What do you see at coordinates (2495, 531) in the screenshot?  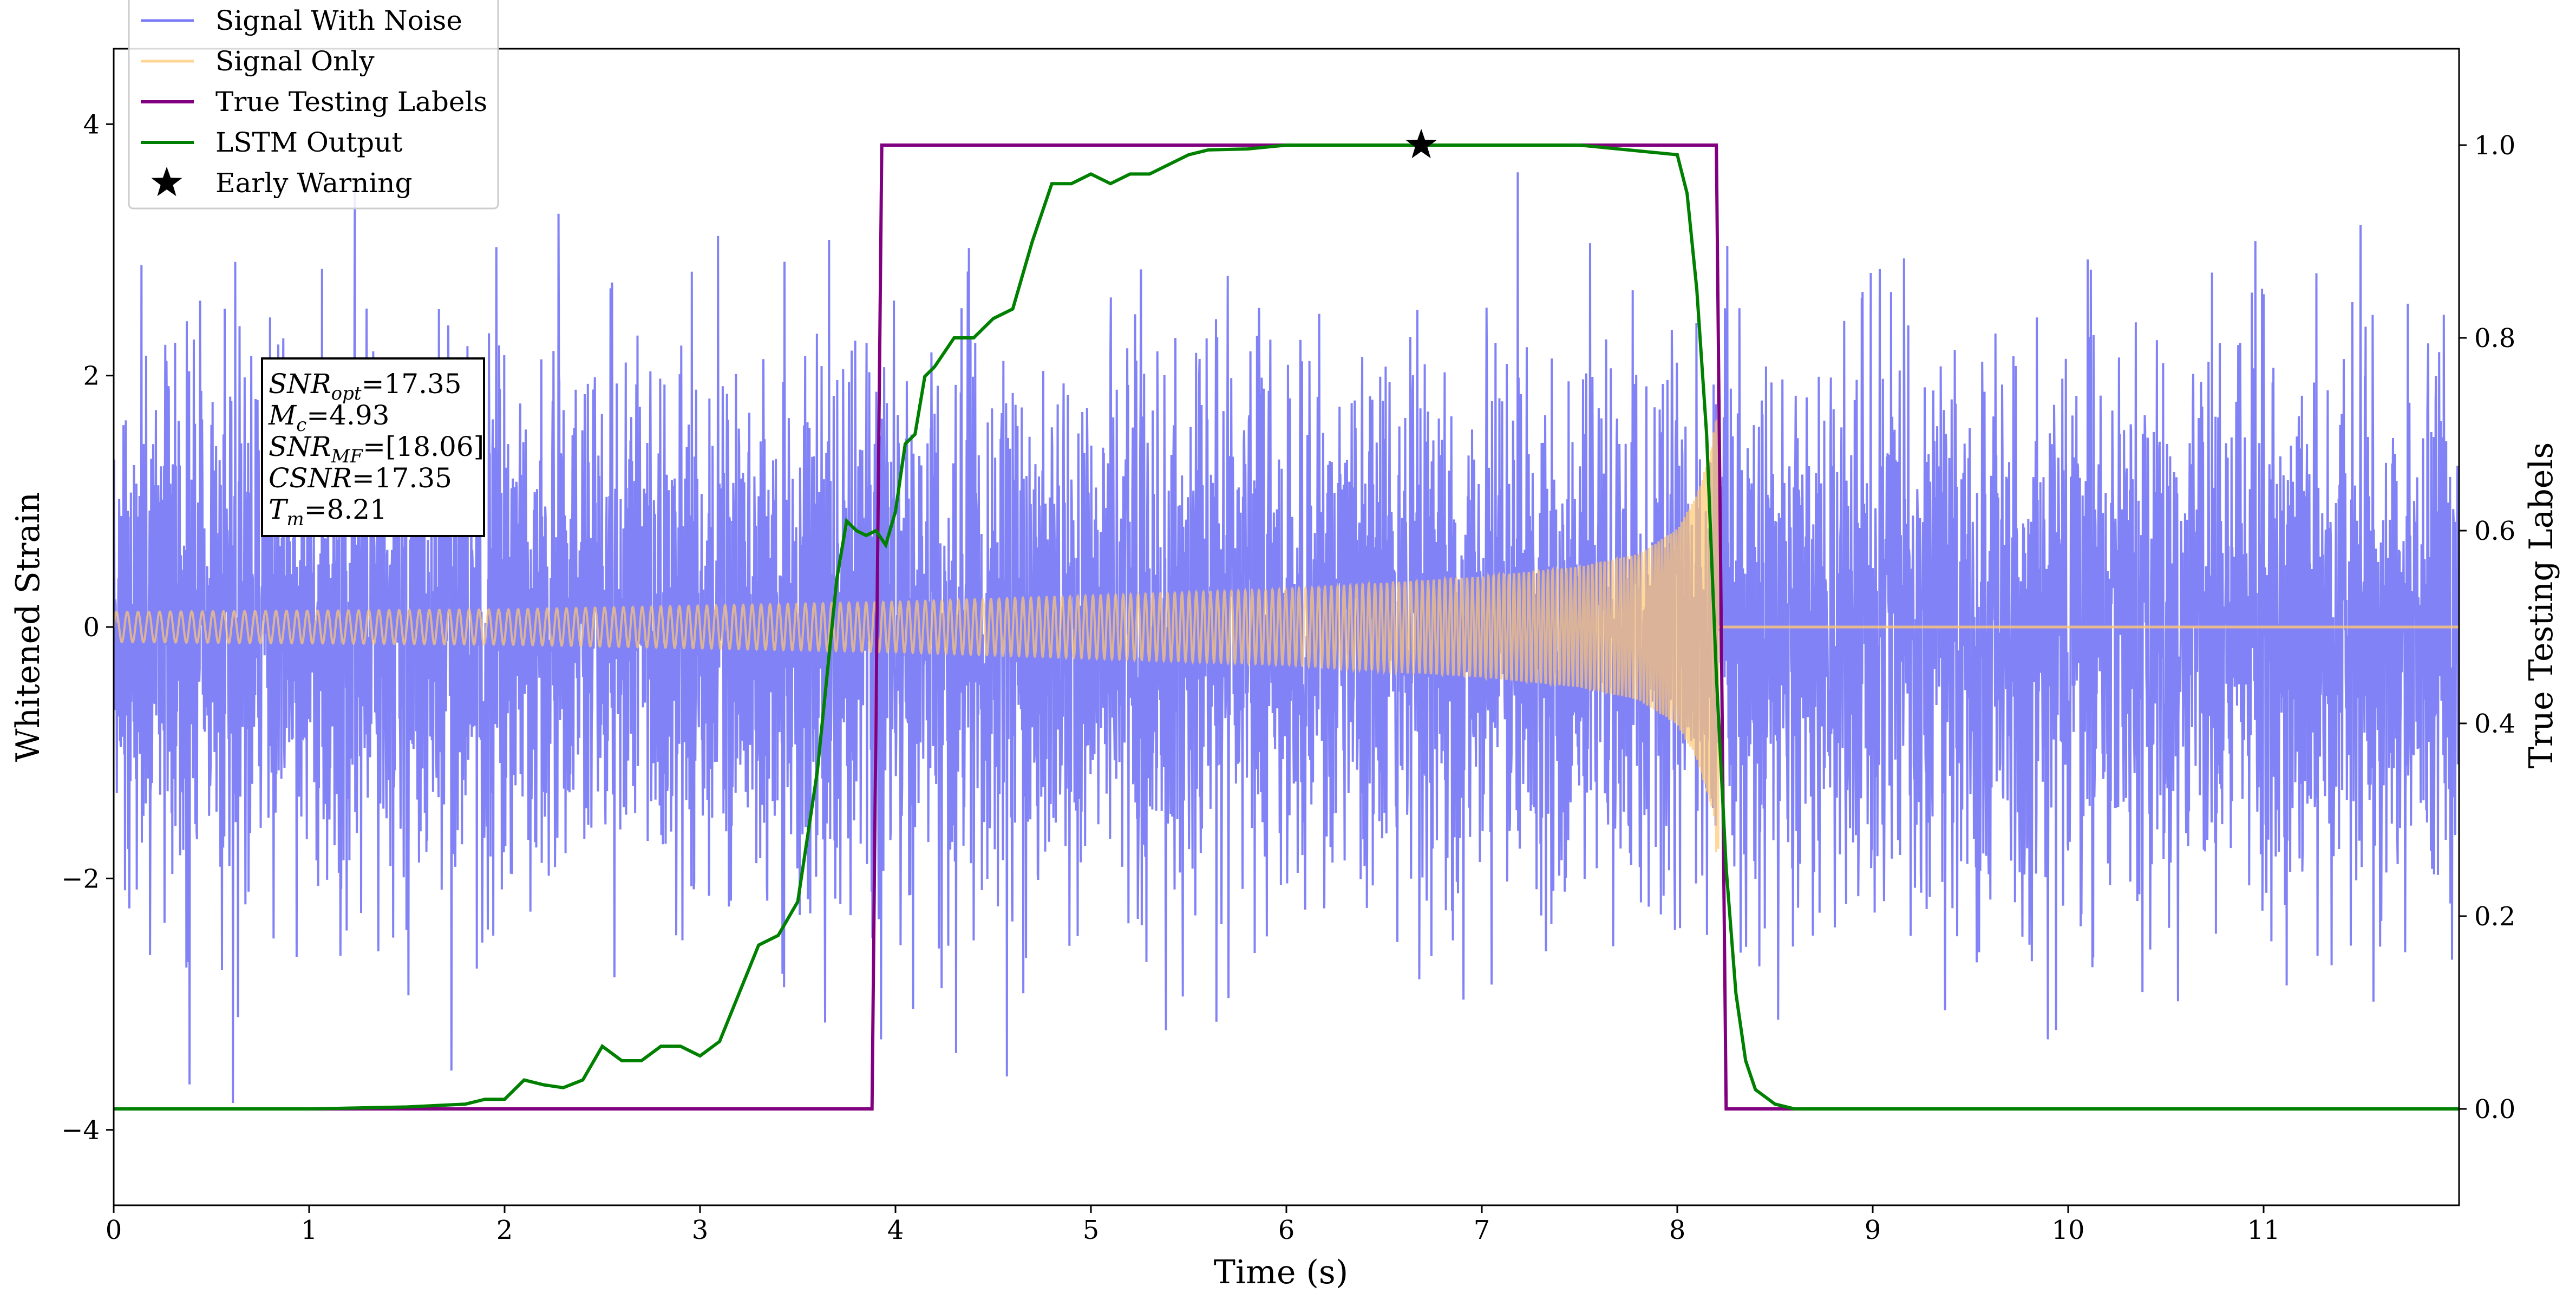 I see `y2-tick-label: 0.6` at bounding box center [2495, 531].